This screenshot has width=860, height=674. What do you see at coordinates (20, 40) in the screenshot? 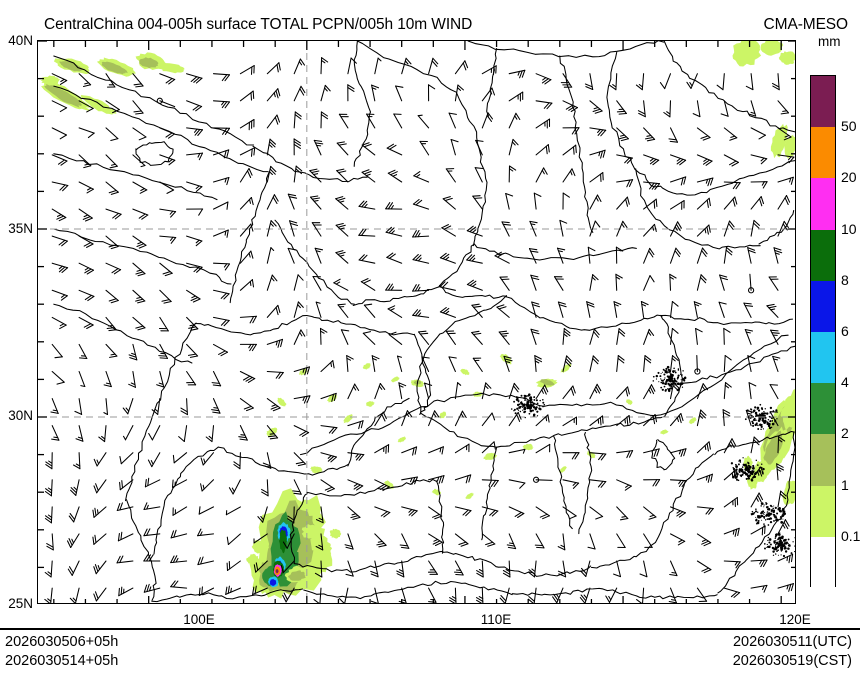
I see `lat-label-40n: 40N` at bounding box center [20, 40].